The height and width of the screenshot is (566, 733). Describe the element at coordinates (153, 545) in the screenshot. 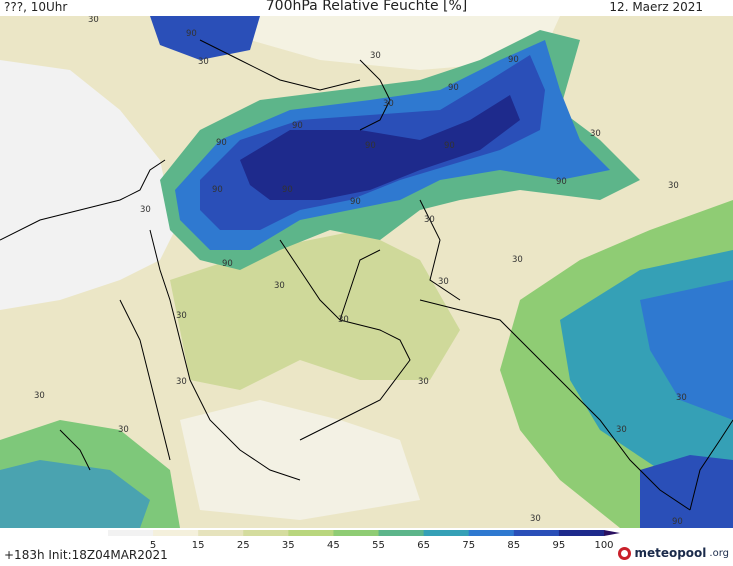

I see `color-scale-tick: 5` at that location.